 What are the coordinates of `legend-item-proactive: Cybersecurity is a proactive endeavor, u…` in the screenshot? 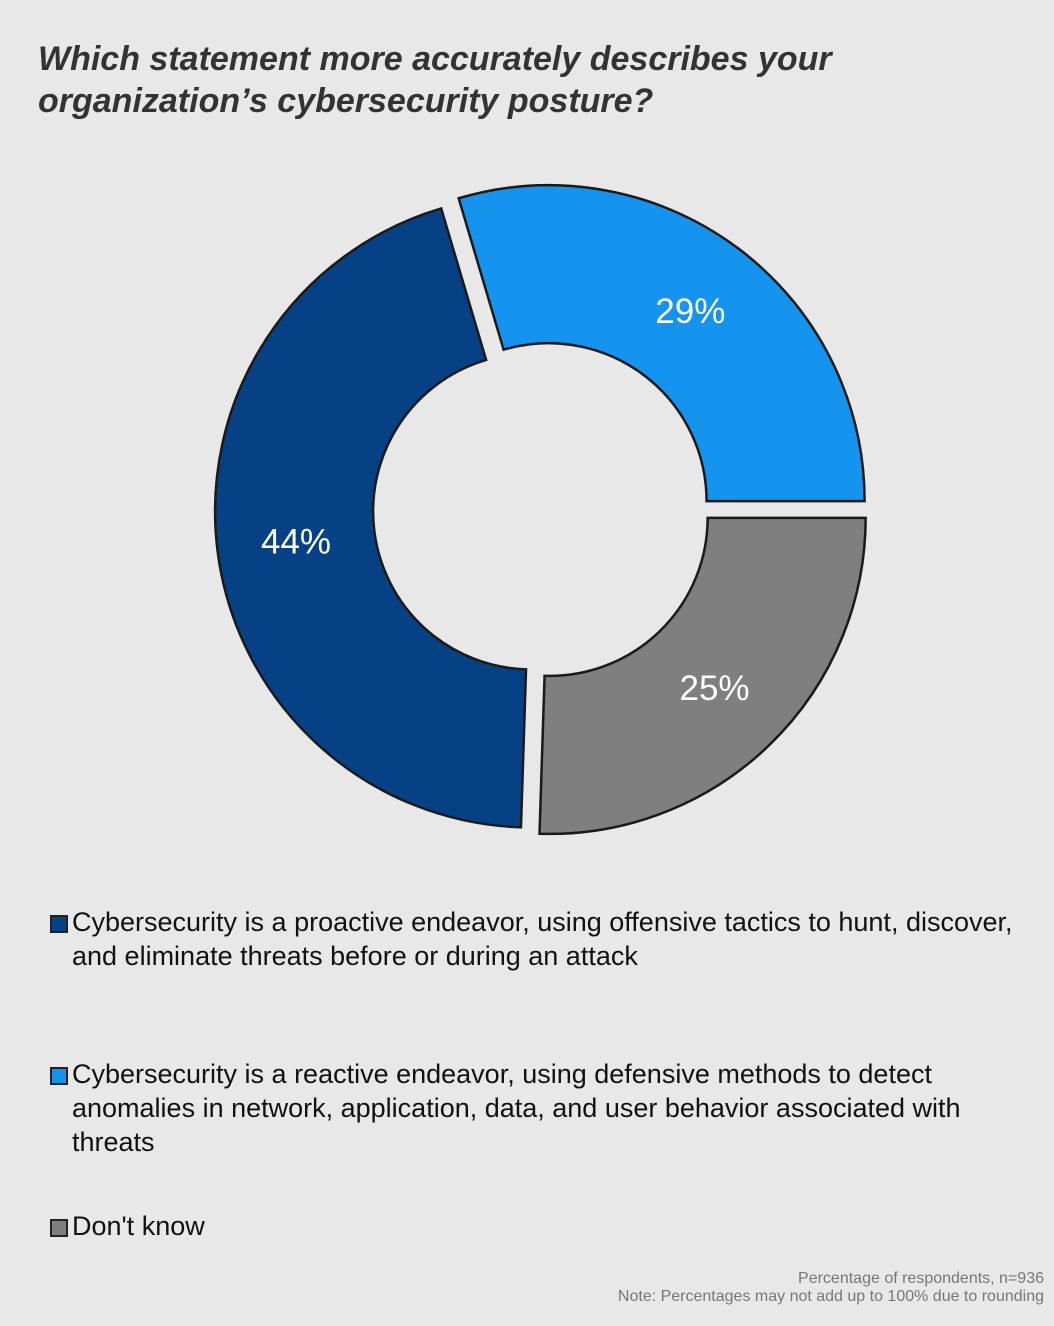 It's located at (535, 939).